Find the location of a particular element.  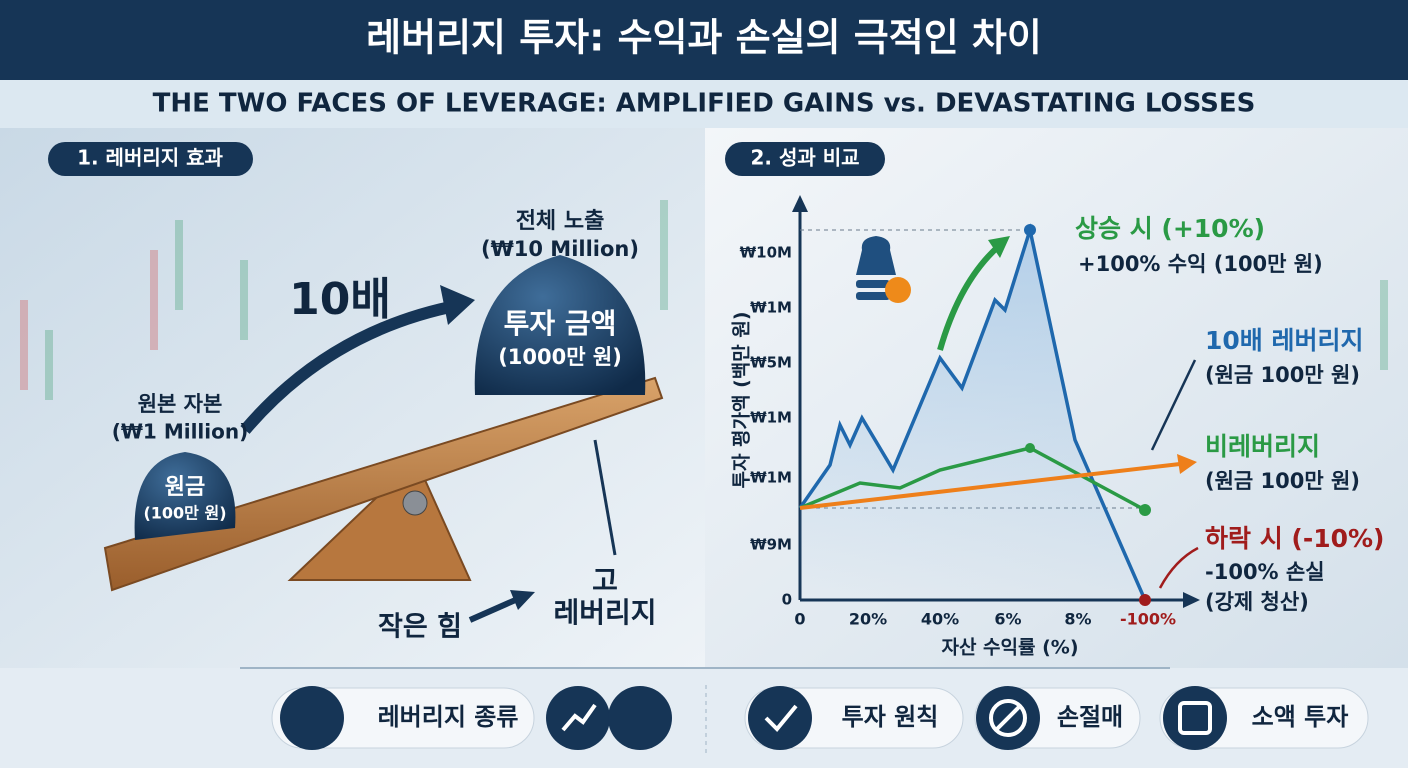

big-weight is located at coordinates (560, 325).